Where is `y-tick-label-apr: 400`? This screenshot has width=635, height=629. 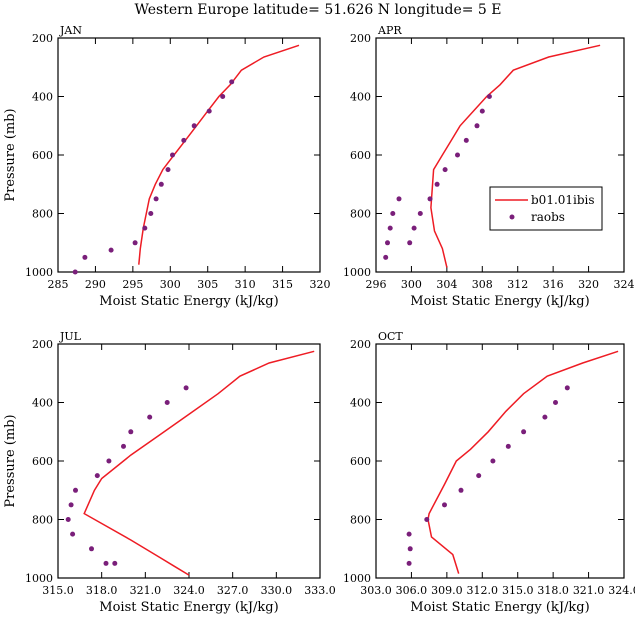 y-tick-label-apr: 400 is located at coordinates (360, 97).